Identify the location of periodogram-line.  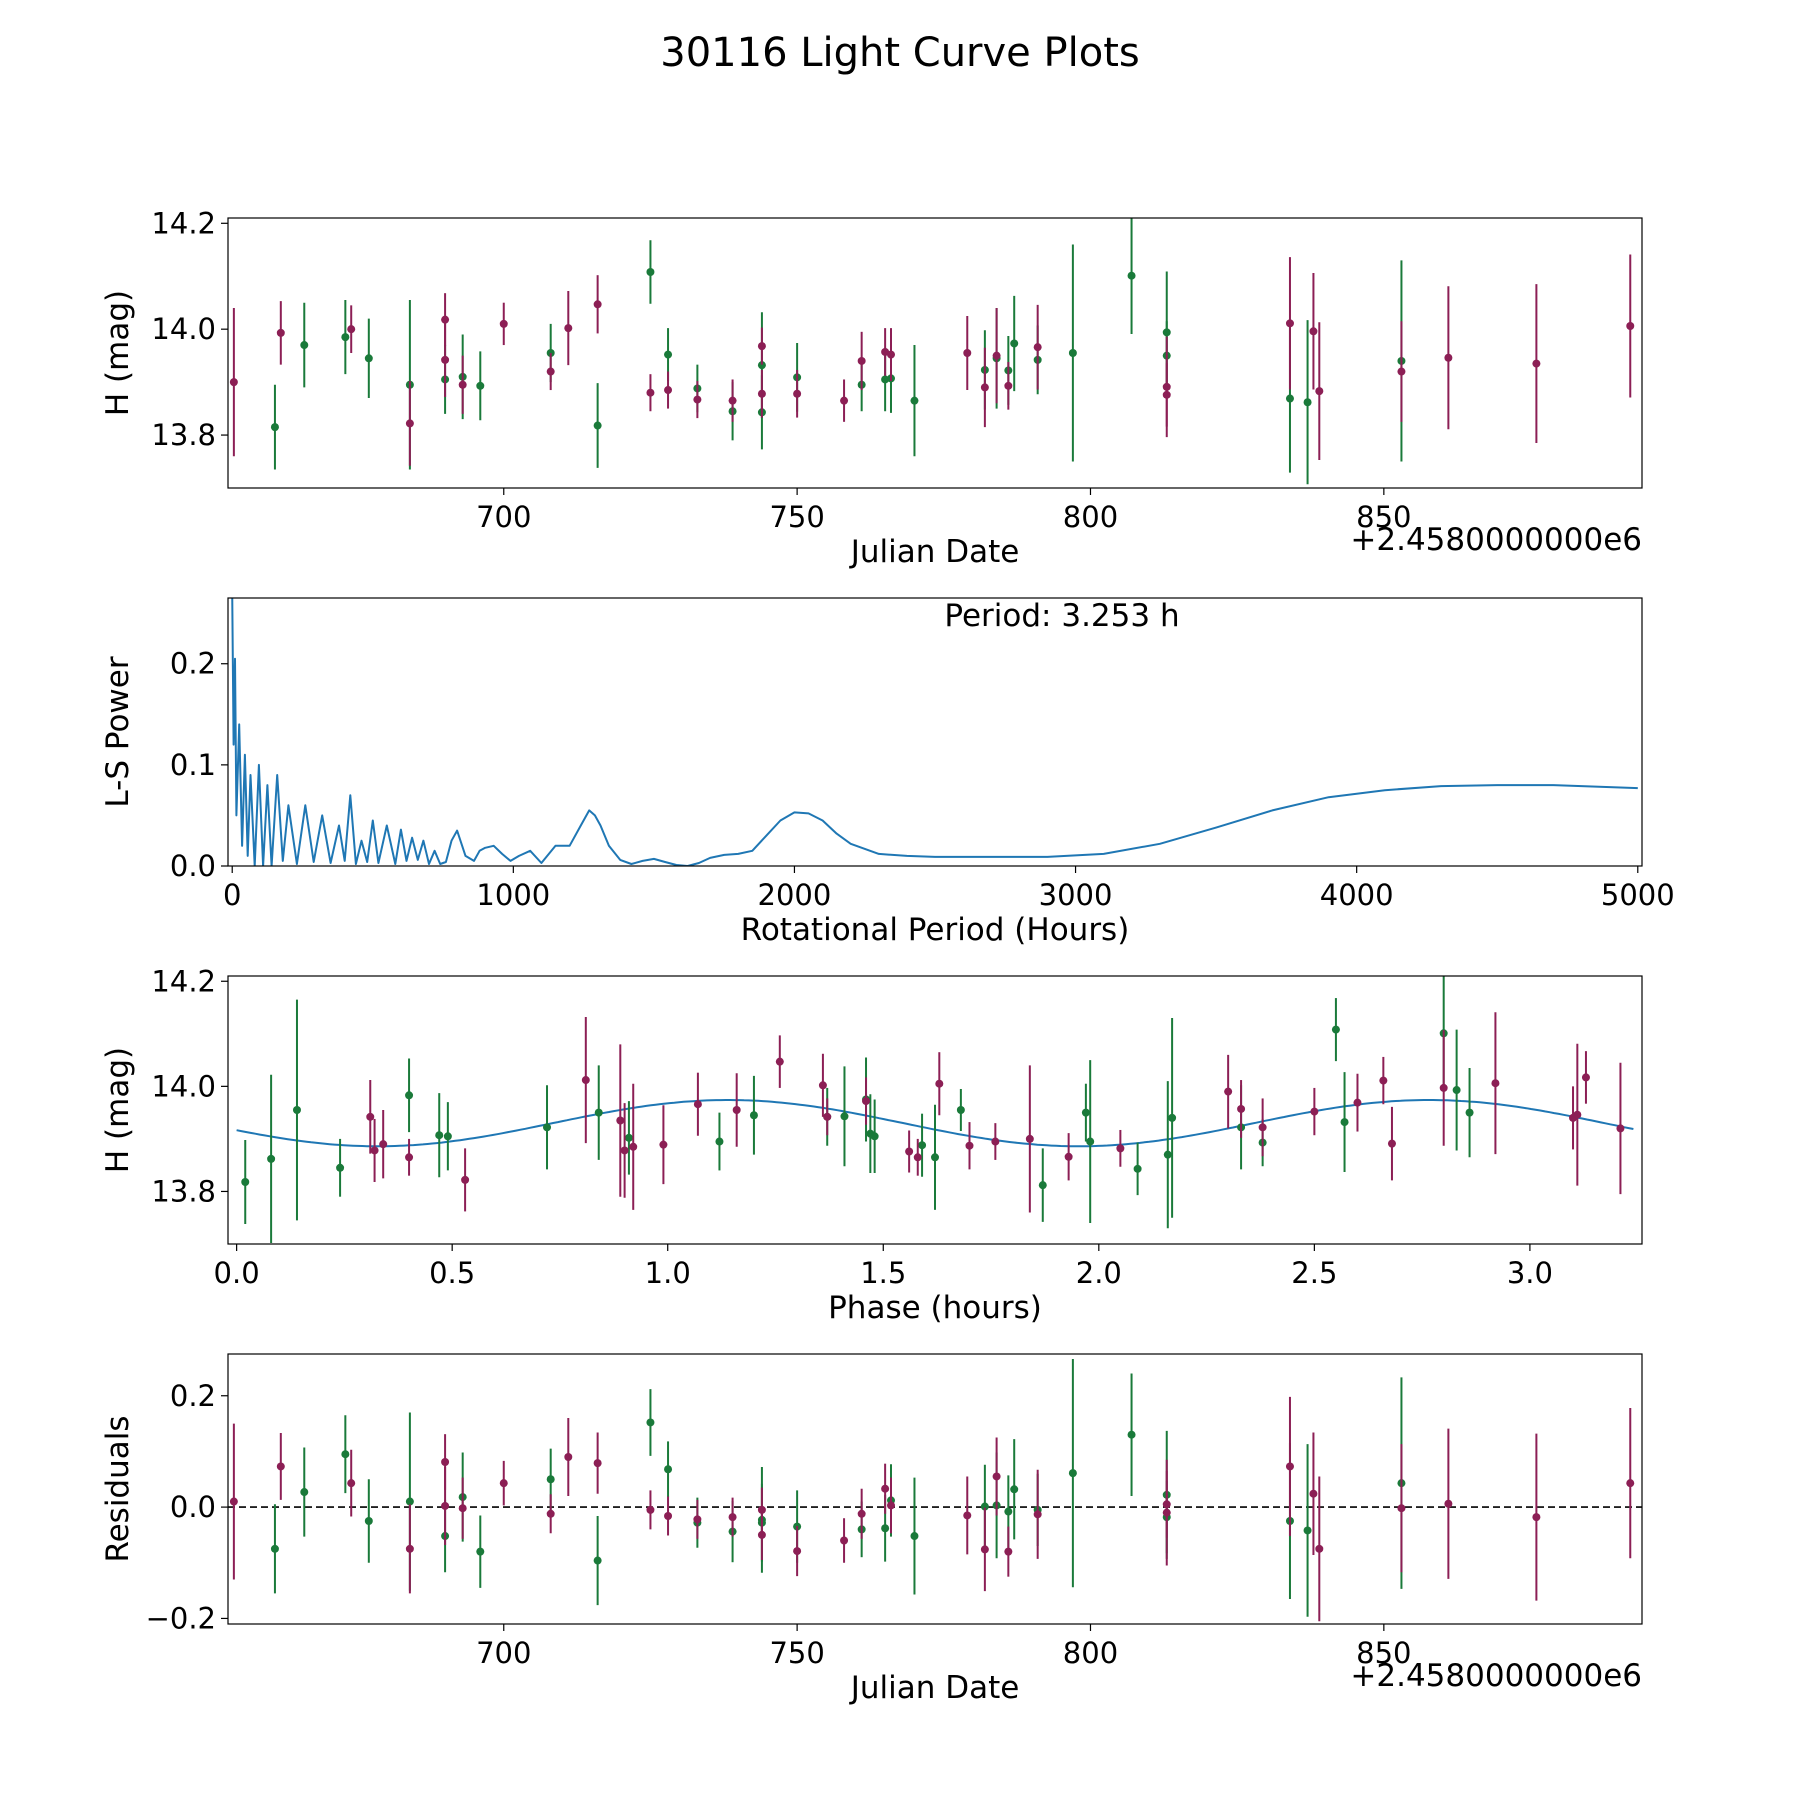
(934, 732).